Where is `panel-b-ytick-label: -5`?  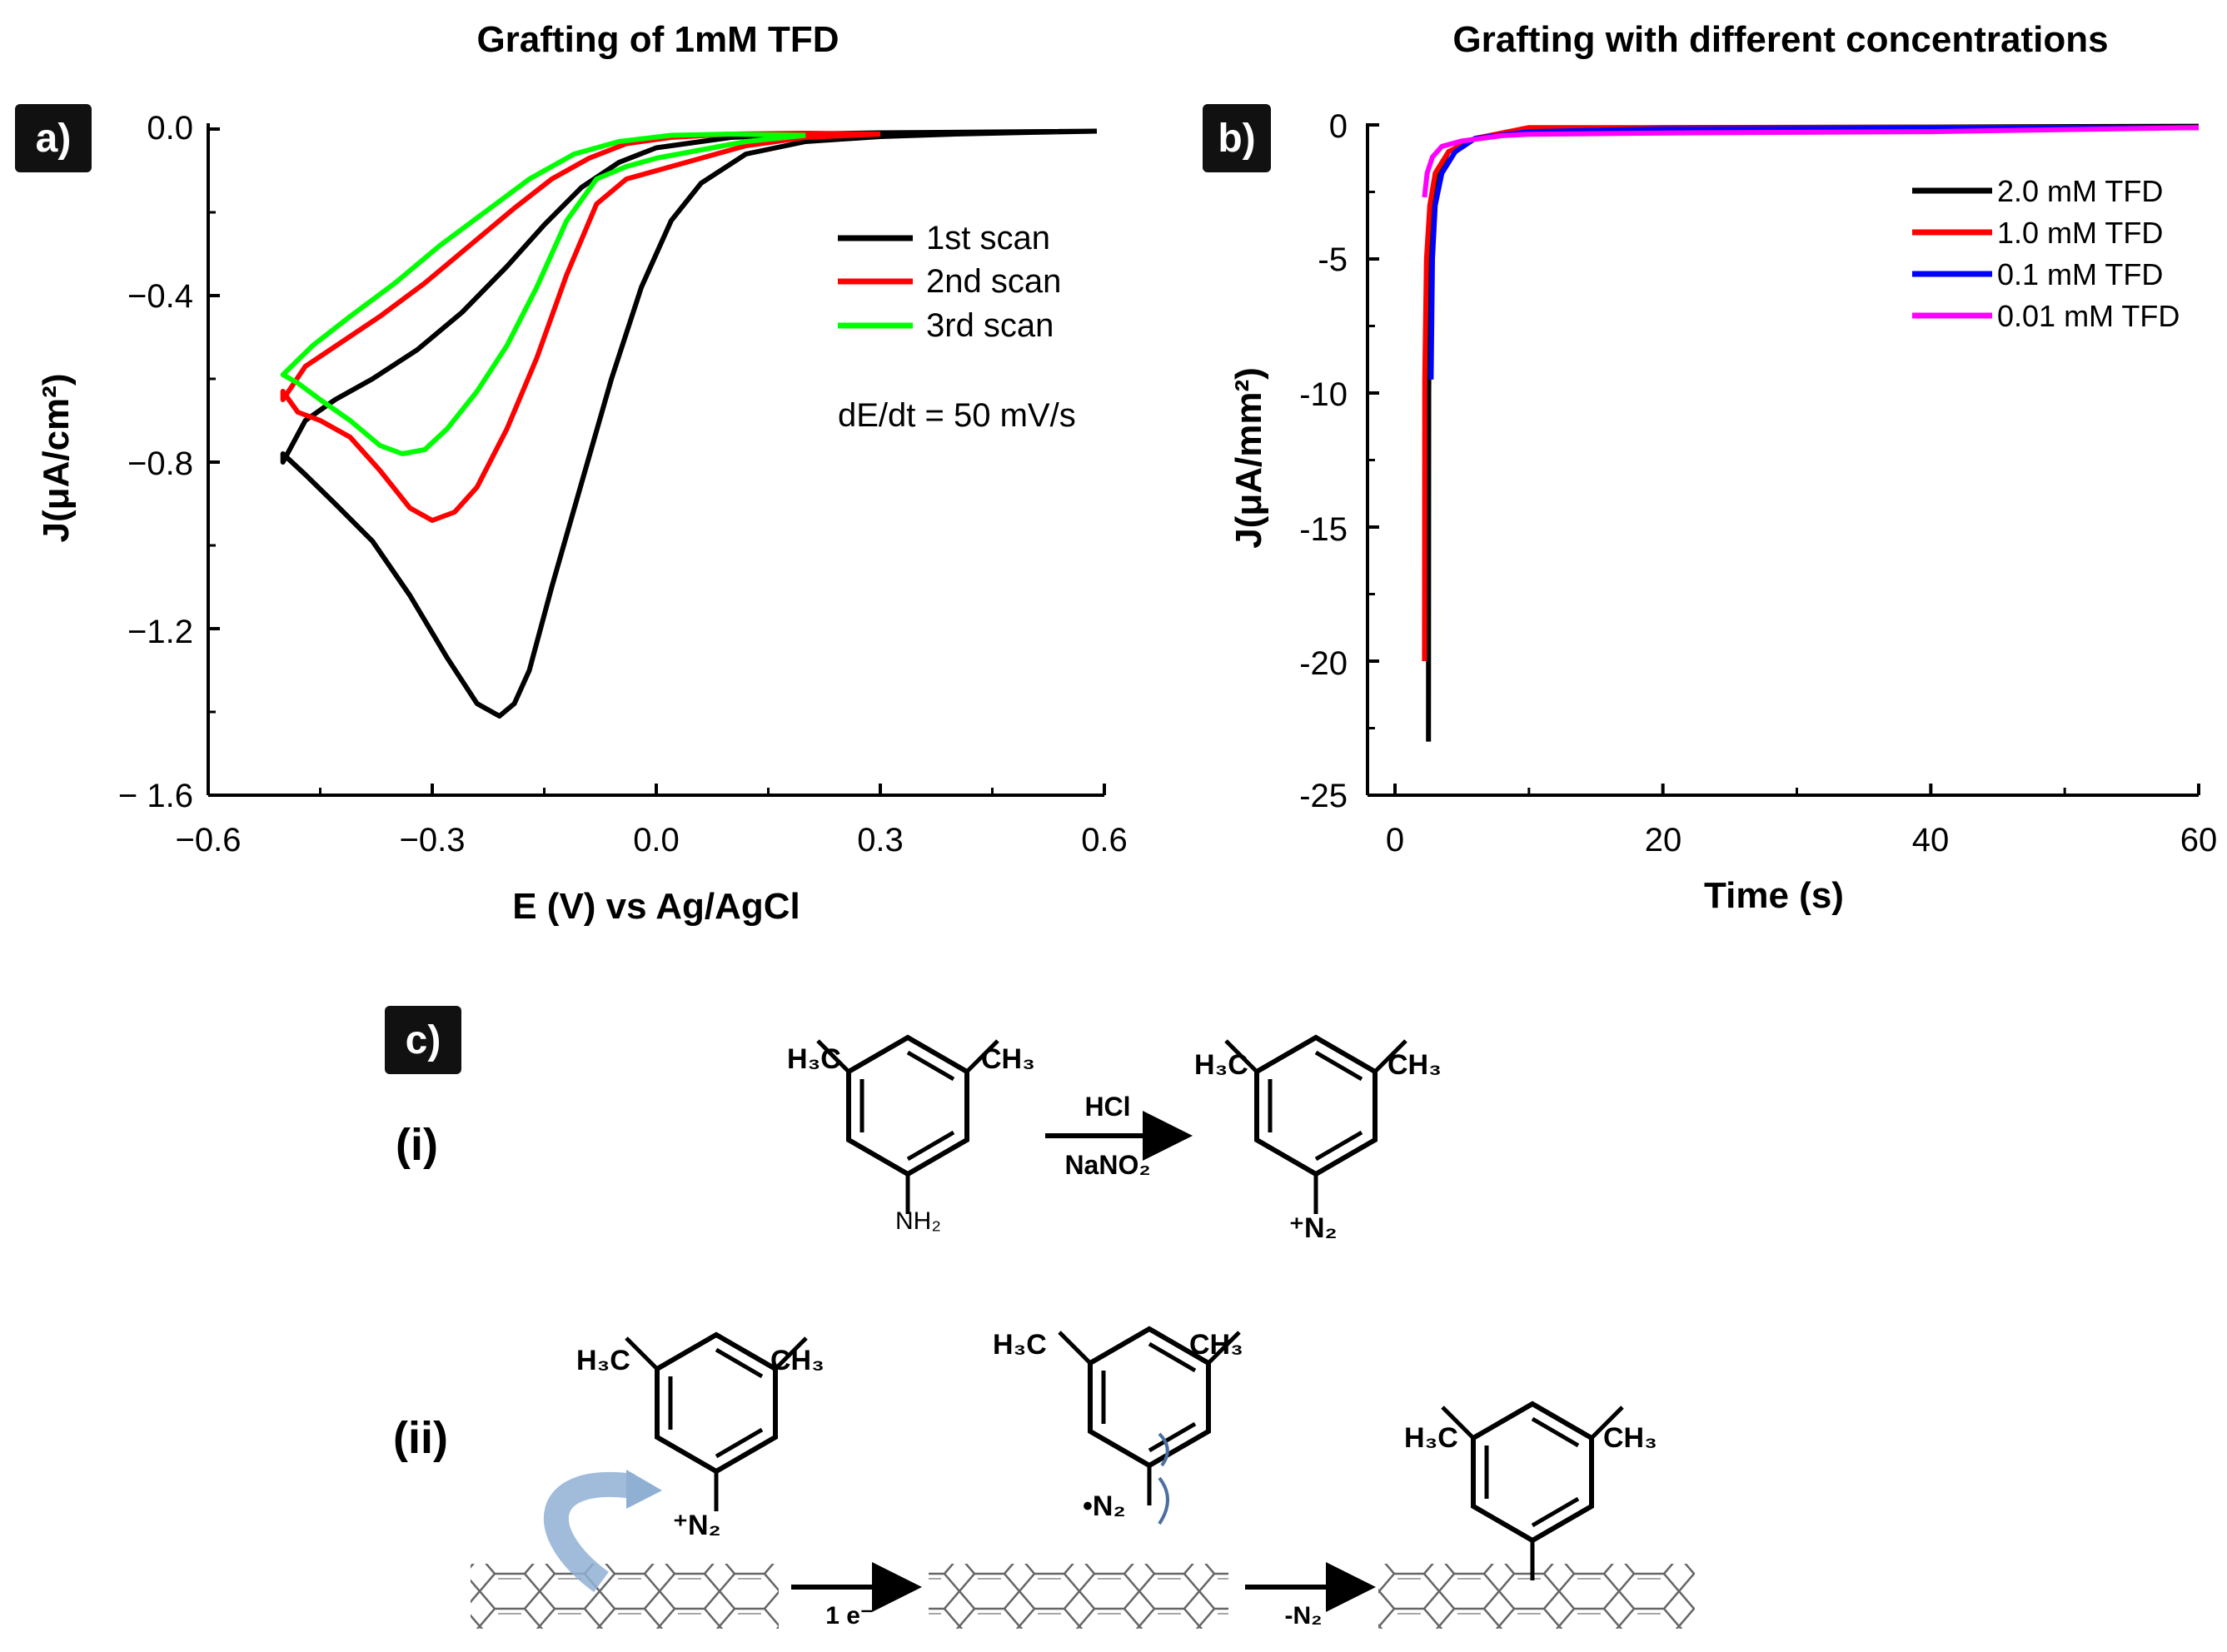 panel-b-ytick-label: -5 is located at coordinates (1333, 259).